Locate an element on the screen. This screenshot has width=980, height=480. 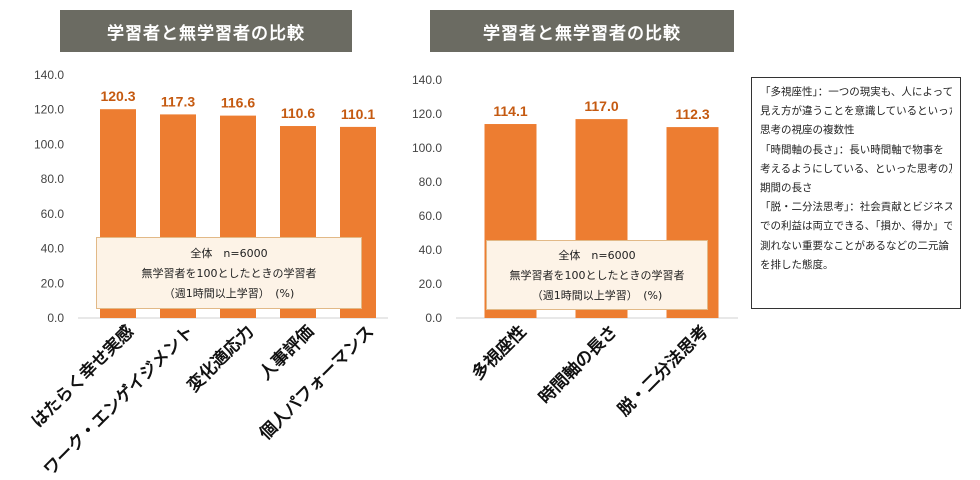
note-left-line-1: 全体 n=6000 is located at coordinates (229, 253).